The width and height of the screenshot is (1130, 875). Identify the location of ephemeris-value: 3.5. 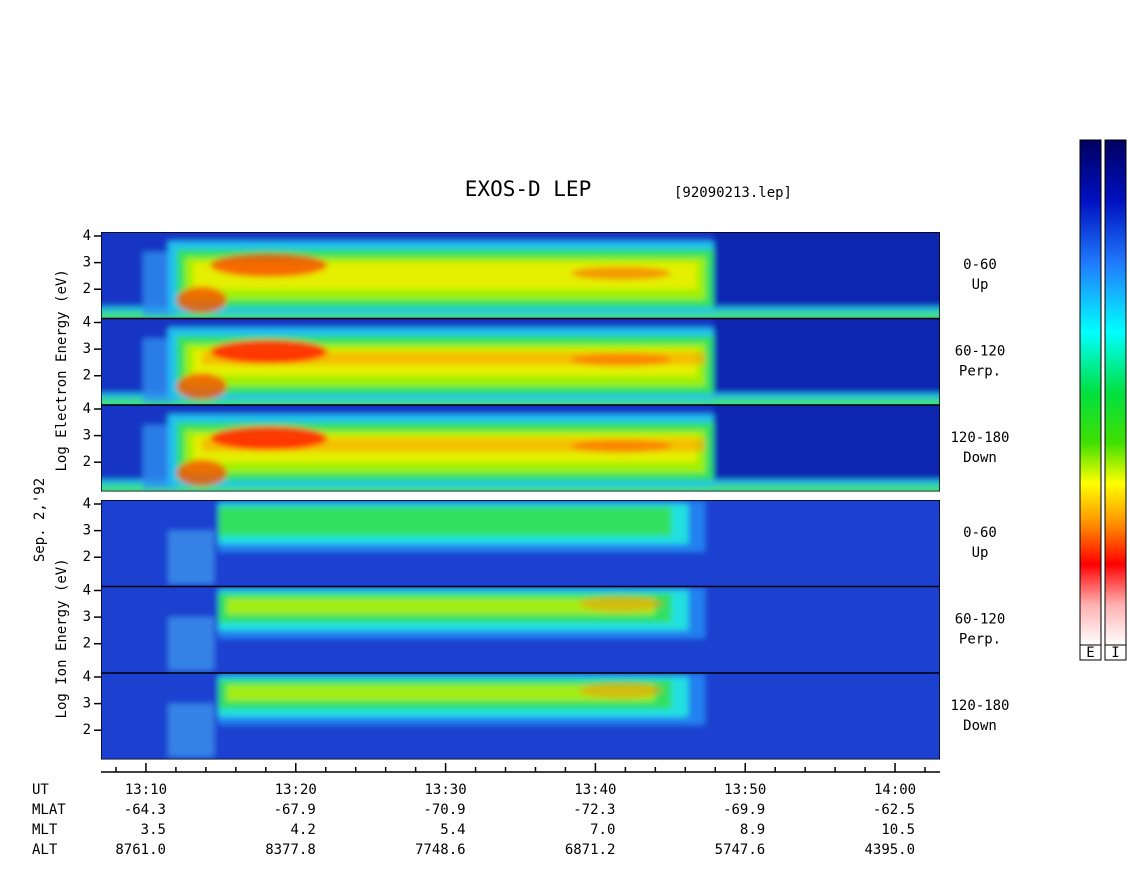
(153, 830).